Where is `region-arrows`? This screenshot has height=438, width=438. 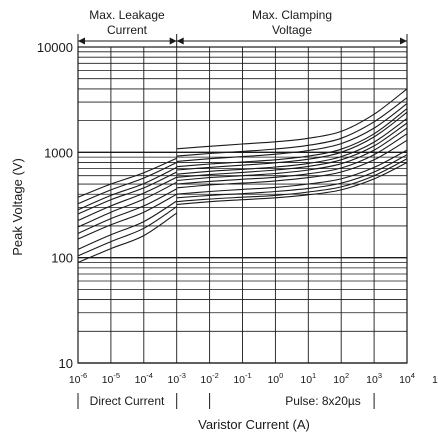 region-arrows is located at coordinates (242, 40).